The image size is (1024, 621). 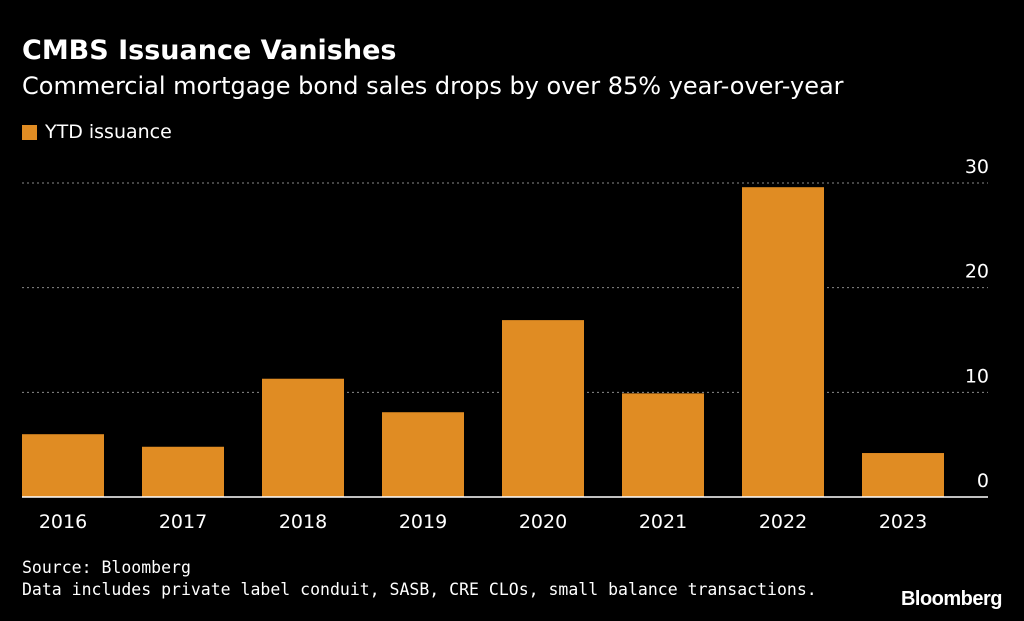 I want to click on y-tick-label-20: 20, so click(x=977, y=272).